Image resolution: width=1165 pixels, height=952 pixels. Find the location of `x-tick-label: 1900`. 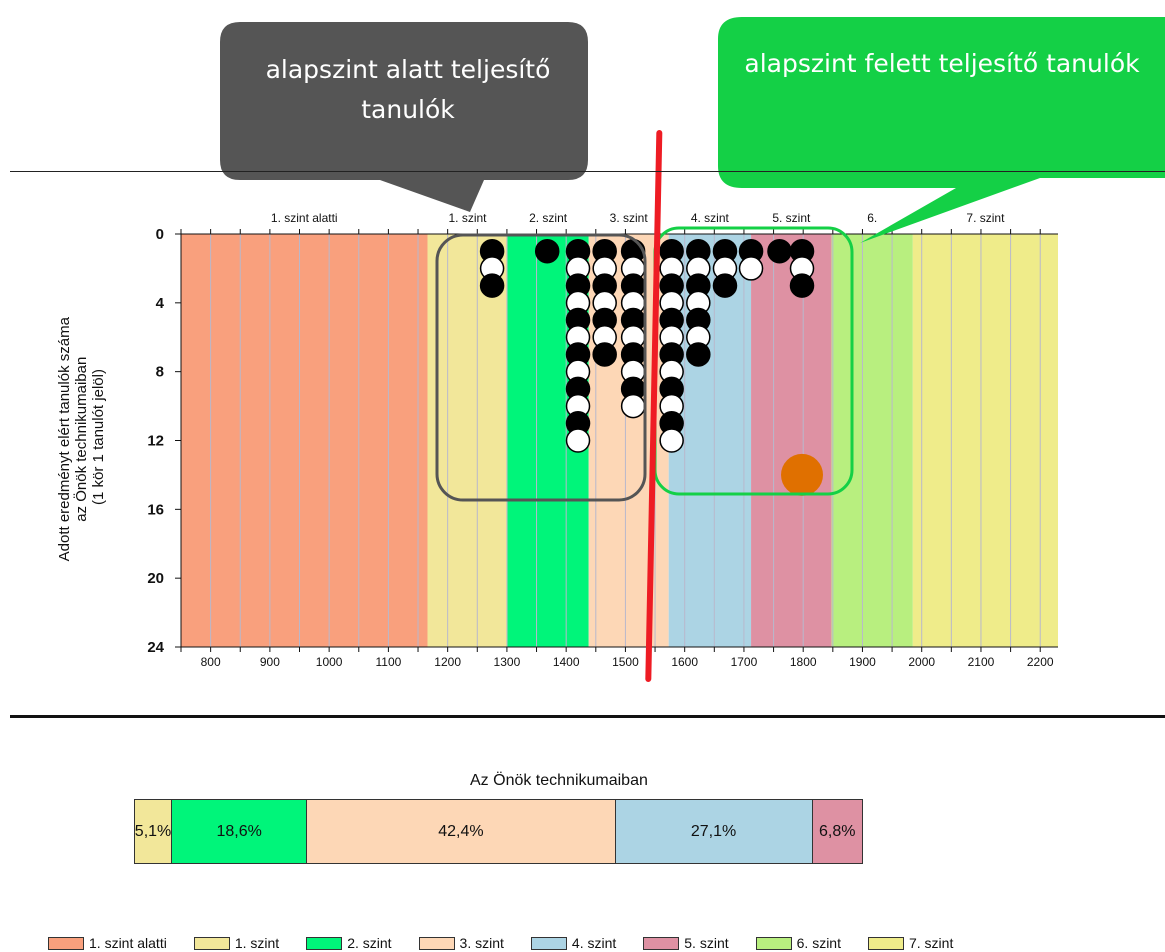

x-tick-label: 1900 is located at coordinates (862, 662).